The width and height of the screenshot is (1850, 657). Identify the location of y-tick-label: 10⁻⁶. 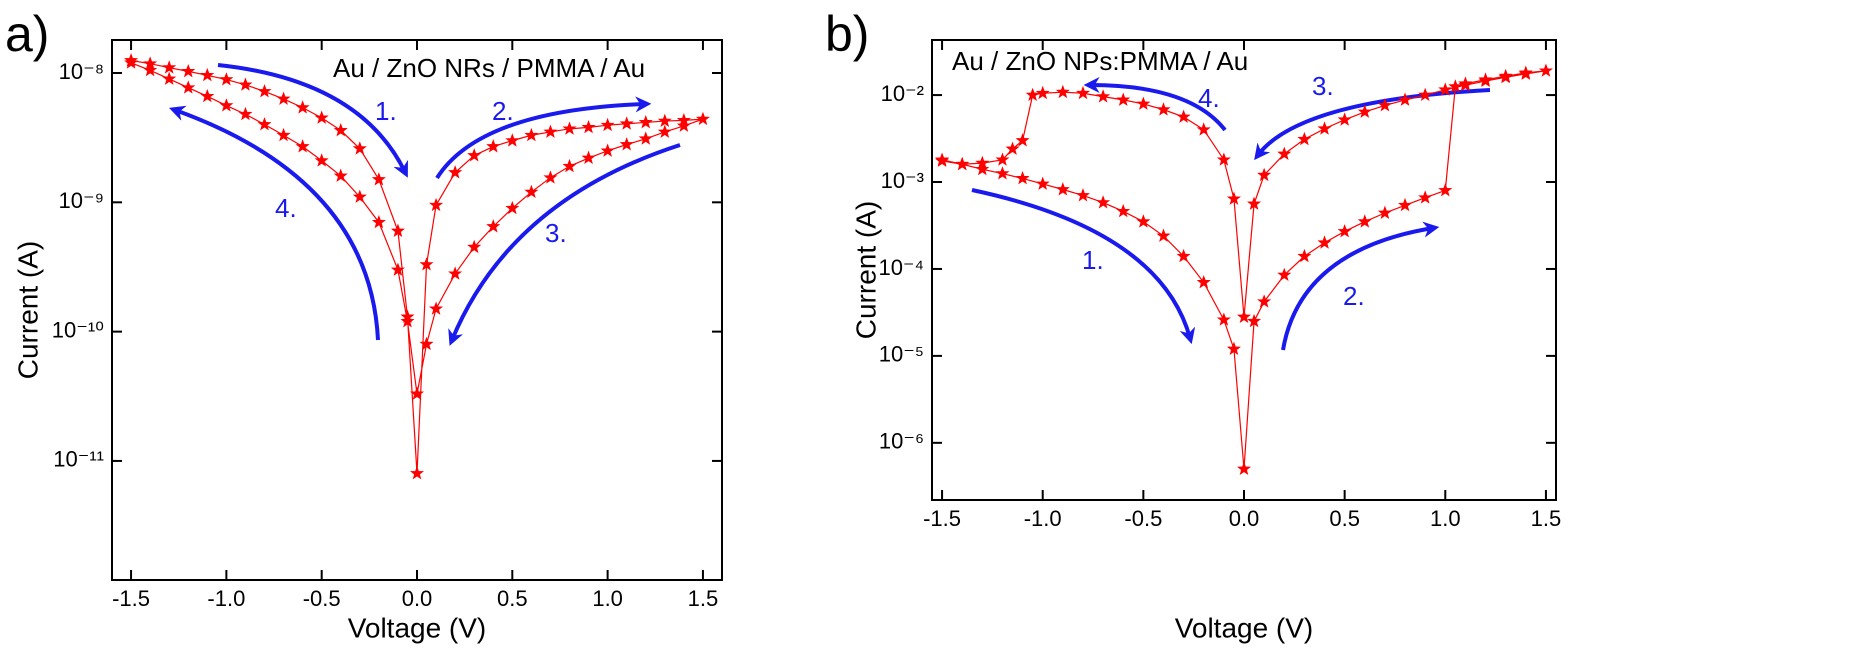
(901, 441).